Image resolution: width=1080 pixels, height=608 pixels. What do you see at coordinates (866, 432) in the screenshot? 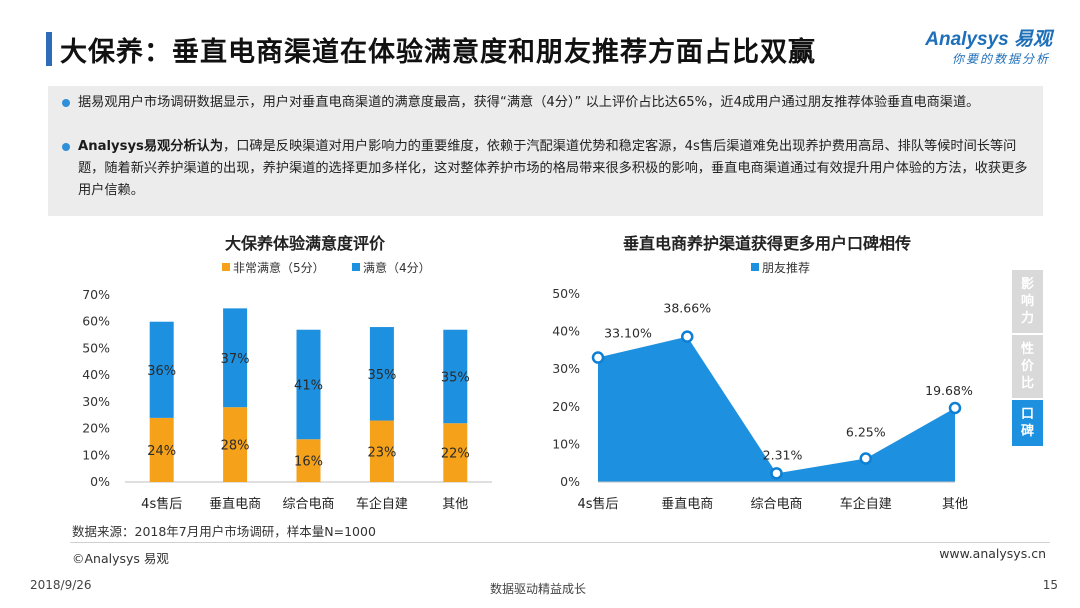
I see `point-data-label: 6.25%` at bounding box center [866, 432].